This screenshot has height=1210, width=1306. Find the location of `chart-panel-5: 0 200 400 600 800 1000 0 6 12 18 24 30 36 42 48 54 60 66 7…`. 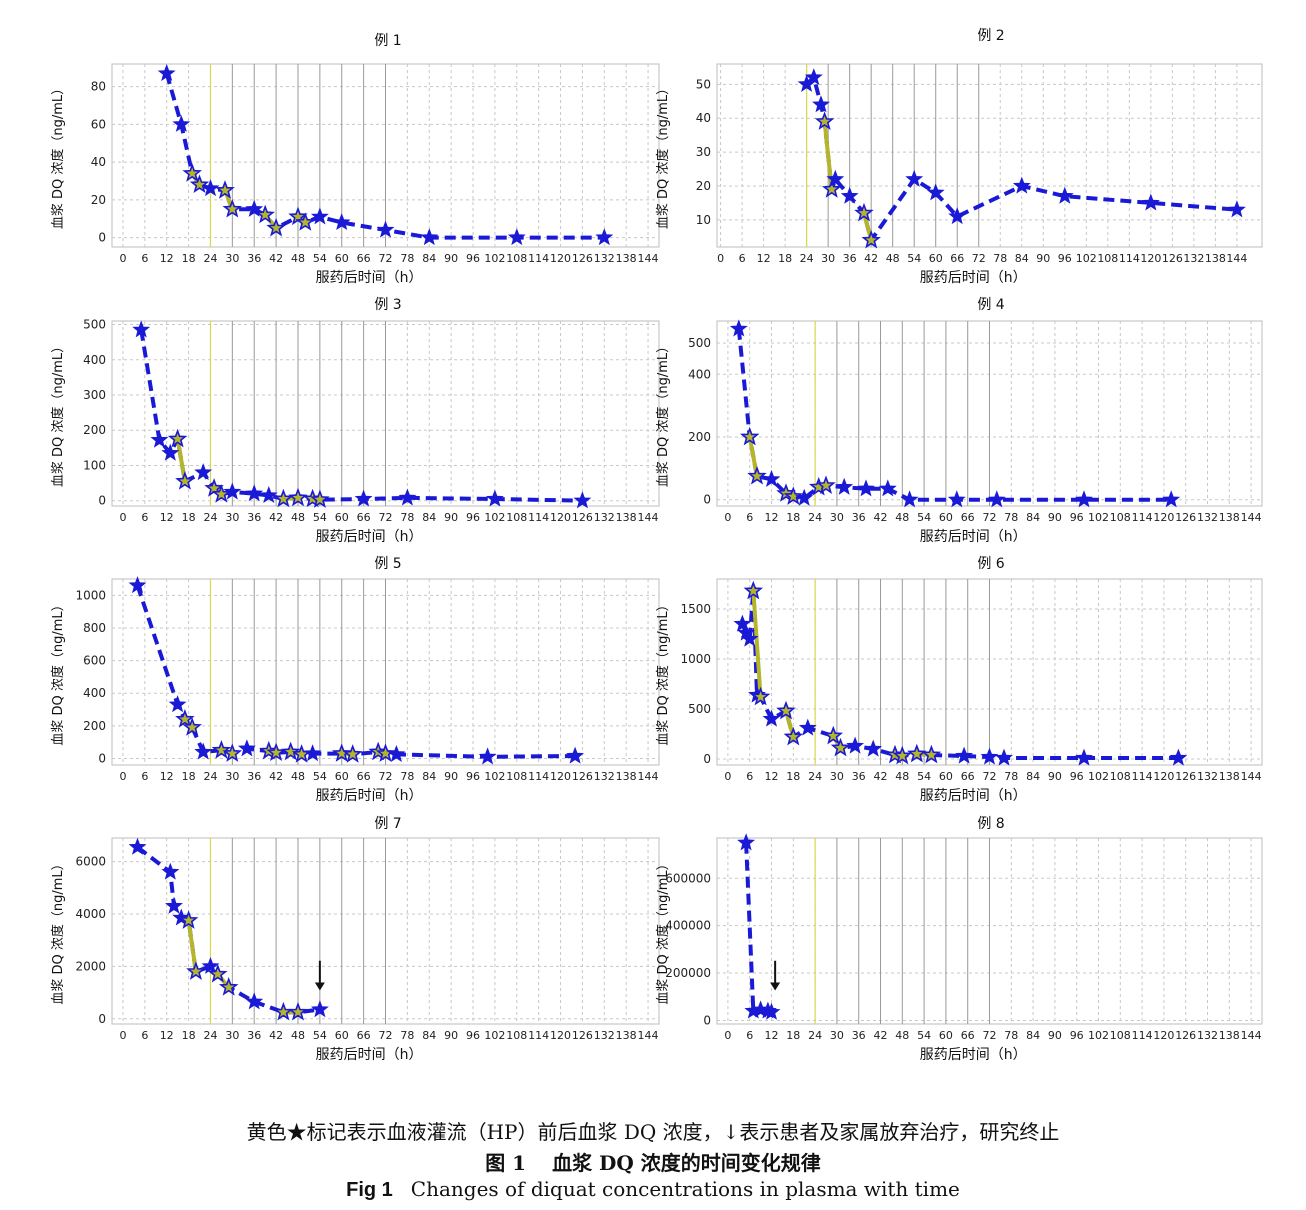

chart-panel-5: 0 200 400 600 800 1000 0 6 12 18 24 30 36 42 48 54 60 66 7… is located at coordinates (355, 680).